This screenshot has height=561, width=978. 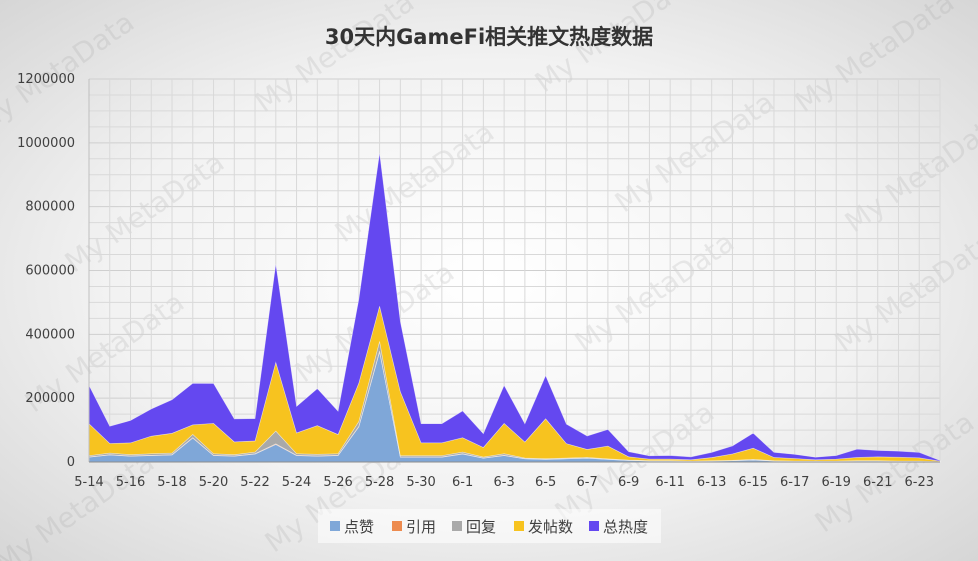 What do you see at coordinates (172, 482) in the screenshot?
I see `x-tick-label: 5-18` at bounding box center [172, 482].